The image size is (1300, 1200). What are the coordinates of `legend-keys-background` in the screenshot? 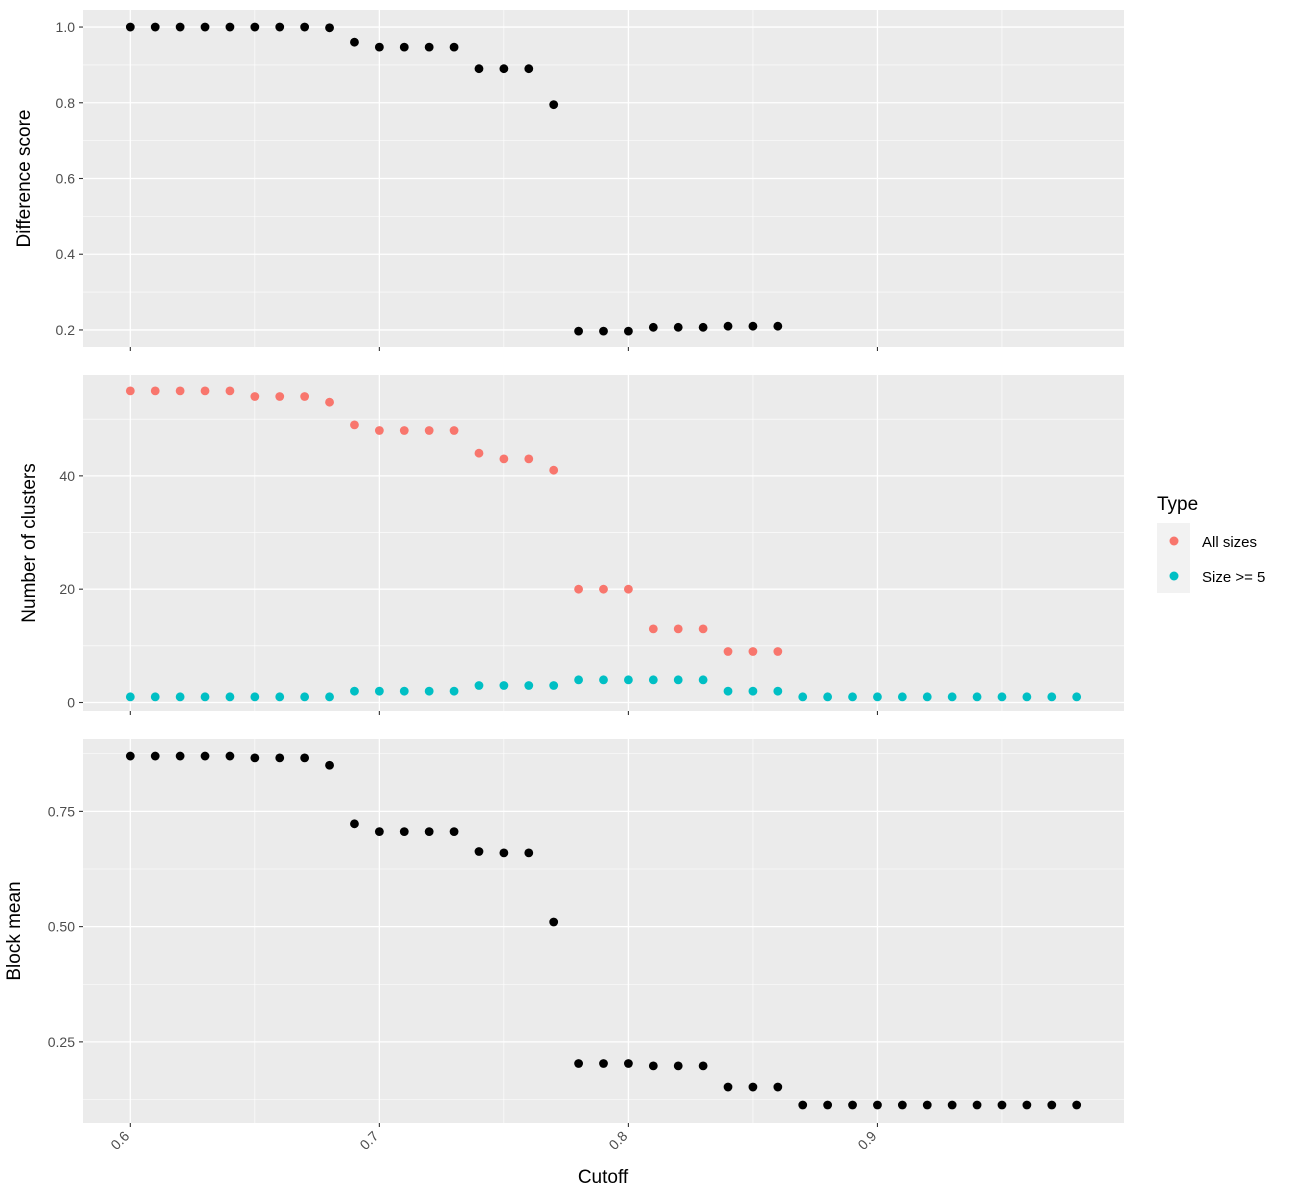 It's located at (1173, 558).